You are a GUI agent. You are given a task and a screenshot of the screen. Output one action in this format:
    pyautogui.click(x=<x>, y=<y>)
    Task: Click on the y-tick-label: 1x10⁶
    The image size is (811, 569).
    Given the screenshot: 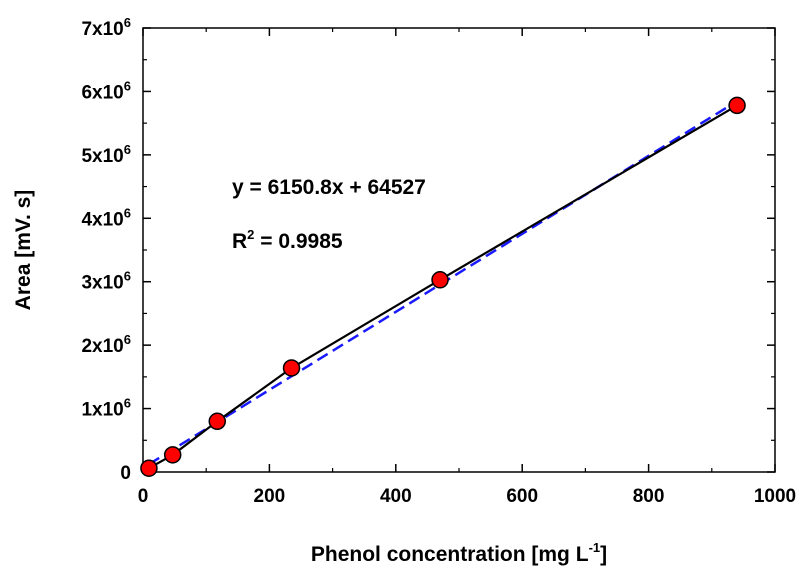 What is the action you would take?
    pyautogui.click(x=106, y=408)
    